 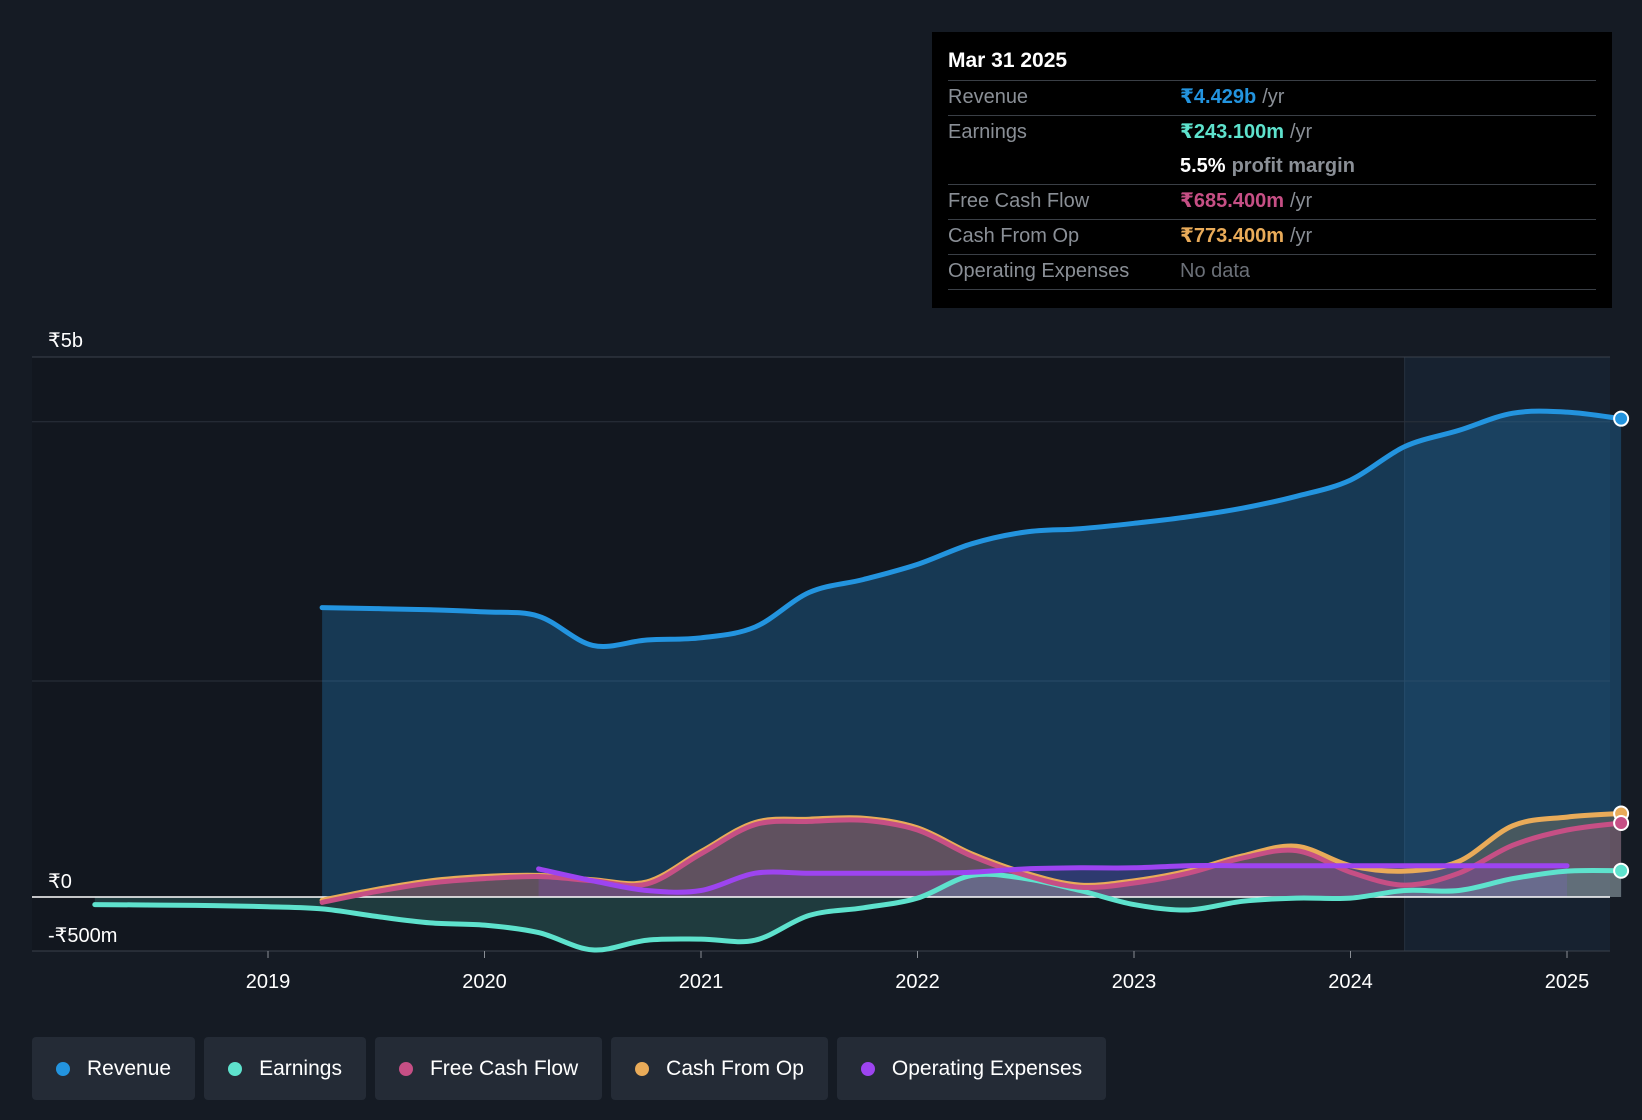 I want to click on legend-item-cash-from-op: Cash From Op, so click(x=719, y=1068).